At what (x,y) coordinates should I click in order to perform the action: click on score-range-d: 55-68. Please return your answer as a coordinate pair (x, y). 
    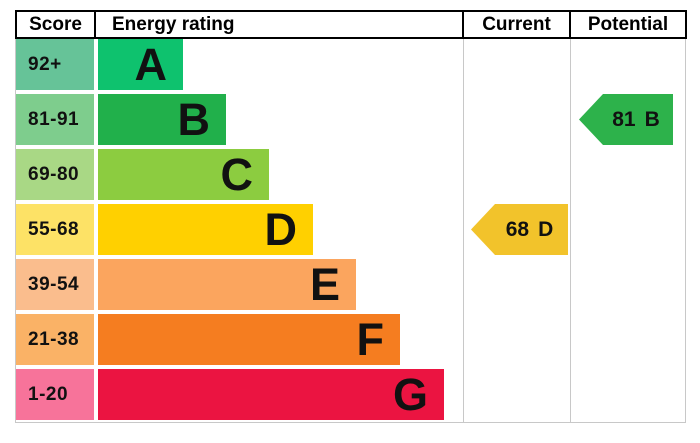
    Looking at the image, I should click on (55, 229).